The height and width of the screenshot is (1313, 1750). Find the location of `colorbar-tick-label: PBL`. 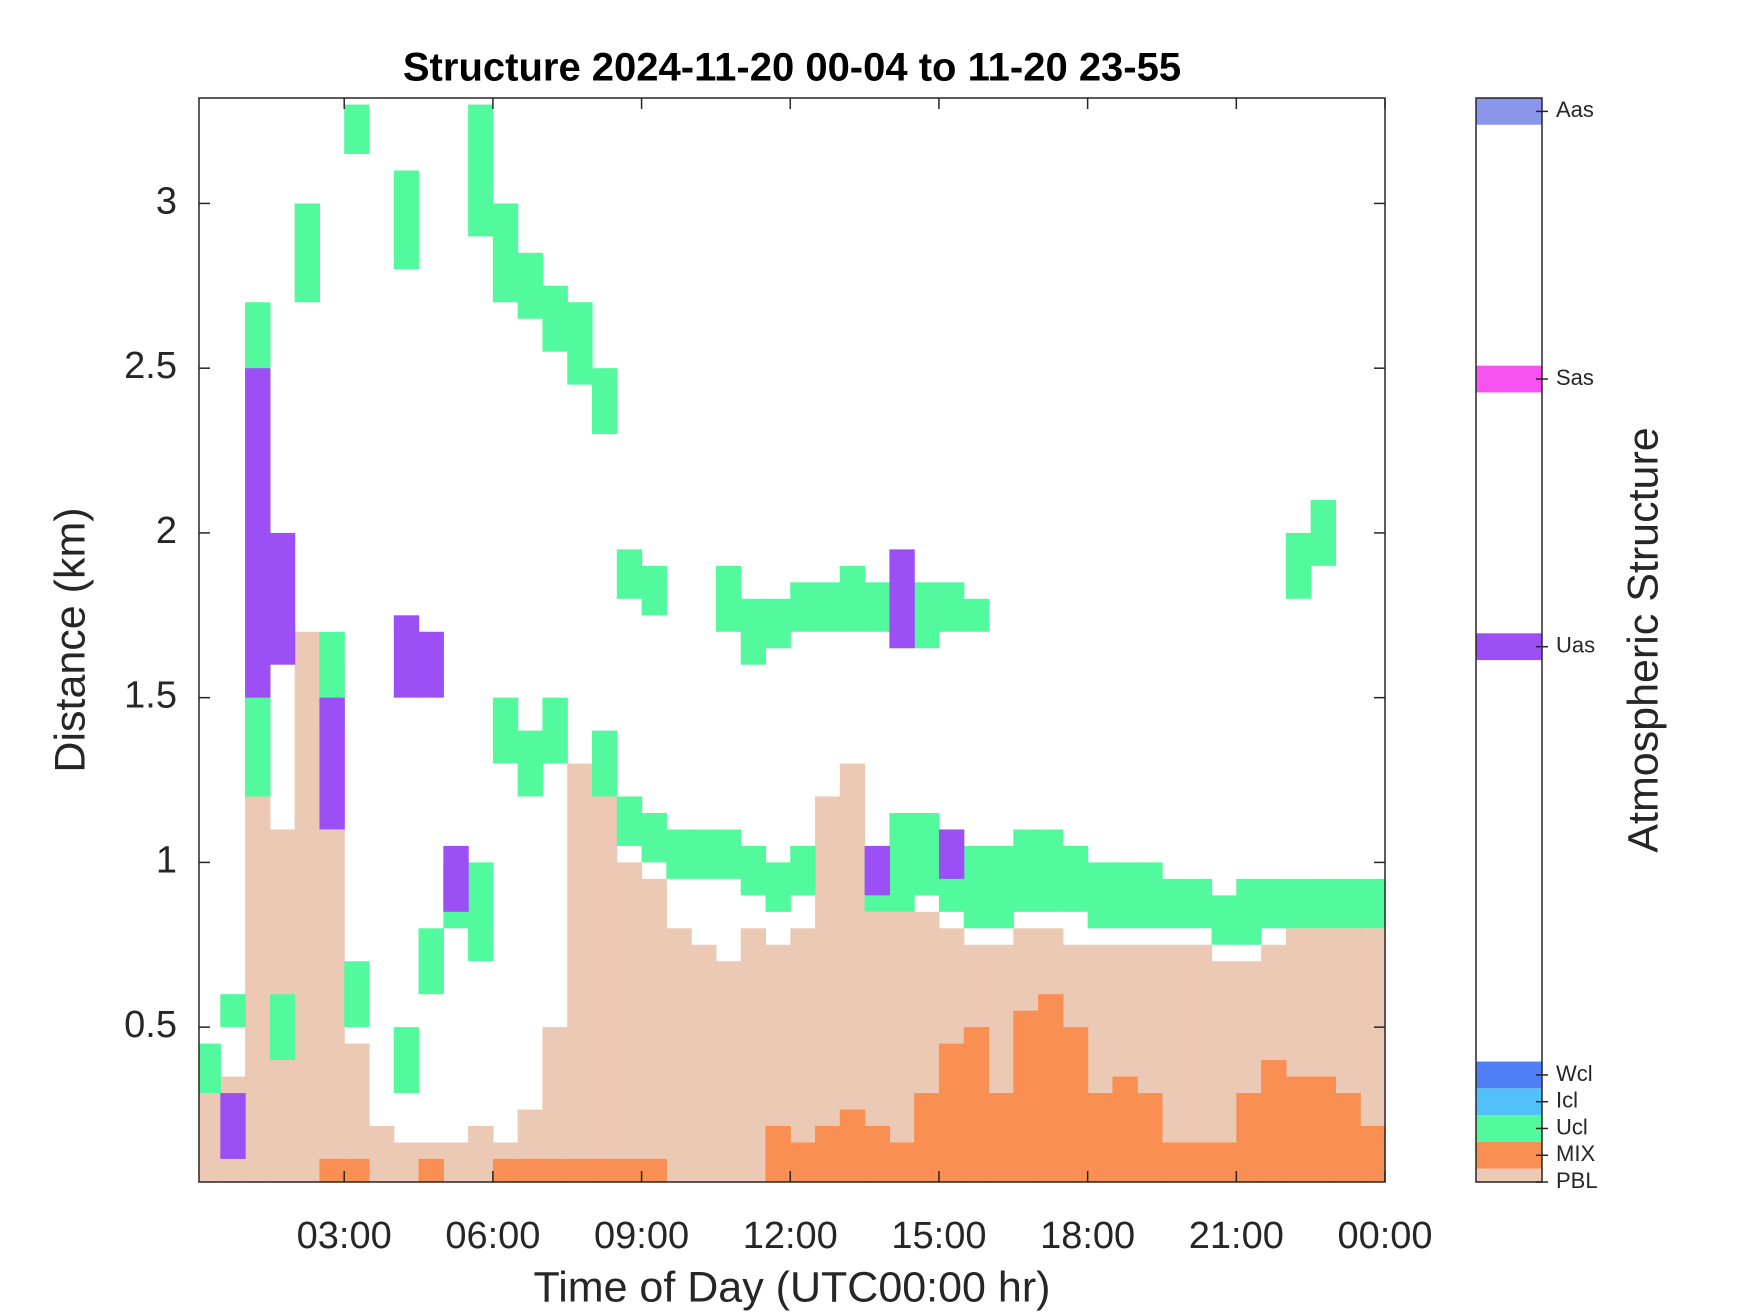

colorbar-tick-label: PBL is located at coordinates (1577, 1180).